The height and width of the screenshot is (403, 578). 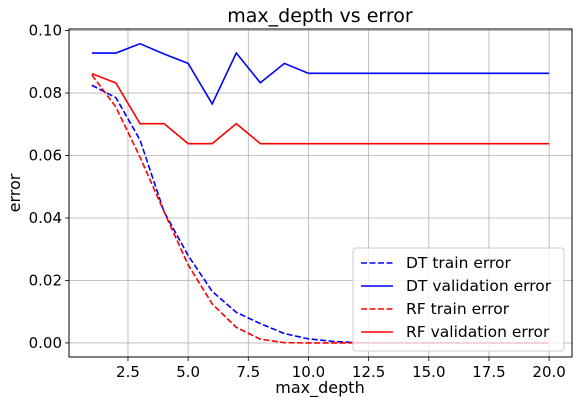 What do you see at coordinates (548, 372) in the screenshot?
I see `x-tick-label: 20.0` at bounding box center [548, 372].